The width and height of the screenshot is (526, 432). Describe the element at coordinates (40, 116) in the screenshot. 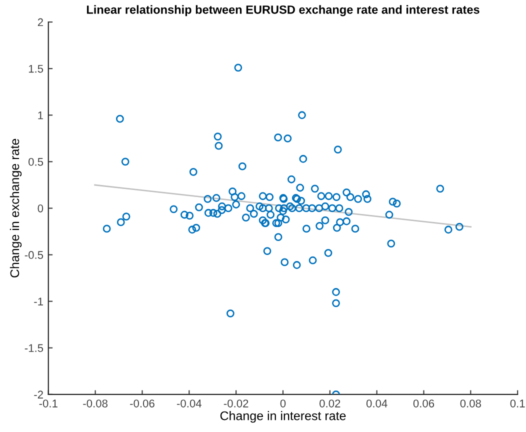

I see `y-tick-label: 1` at that location.